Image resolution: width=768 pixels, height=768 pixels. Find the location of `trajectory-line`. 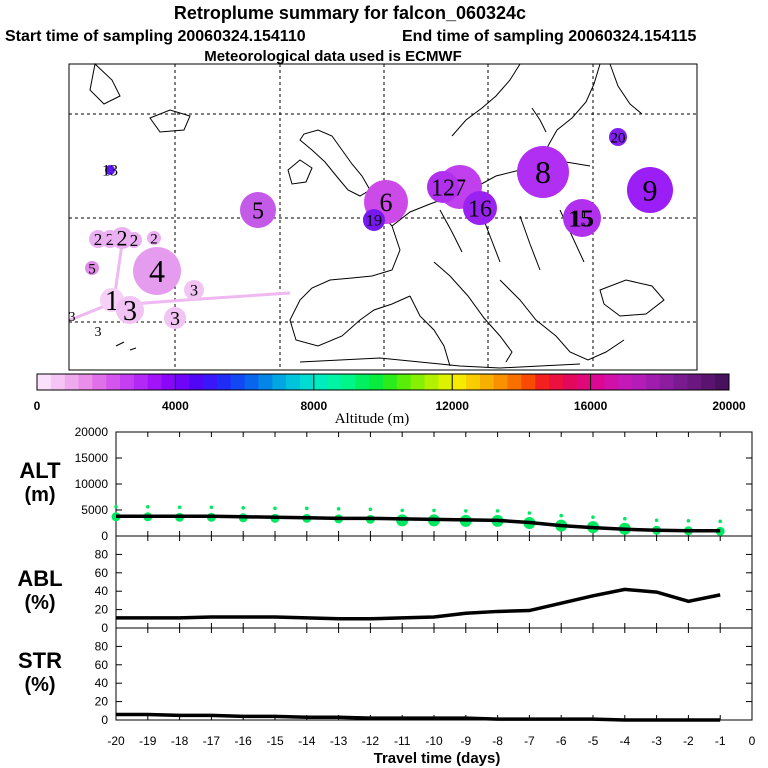

trajectory-line is located at coordinates (180, 306).